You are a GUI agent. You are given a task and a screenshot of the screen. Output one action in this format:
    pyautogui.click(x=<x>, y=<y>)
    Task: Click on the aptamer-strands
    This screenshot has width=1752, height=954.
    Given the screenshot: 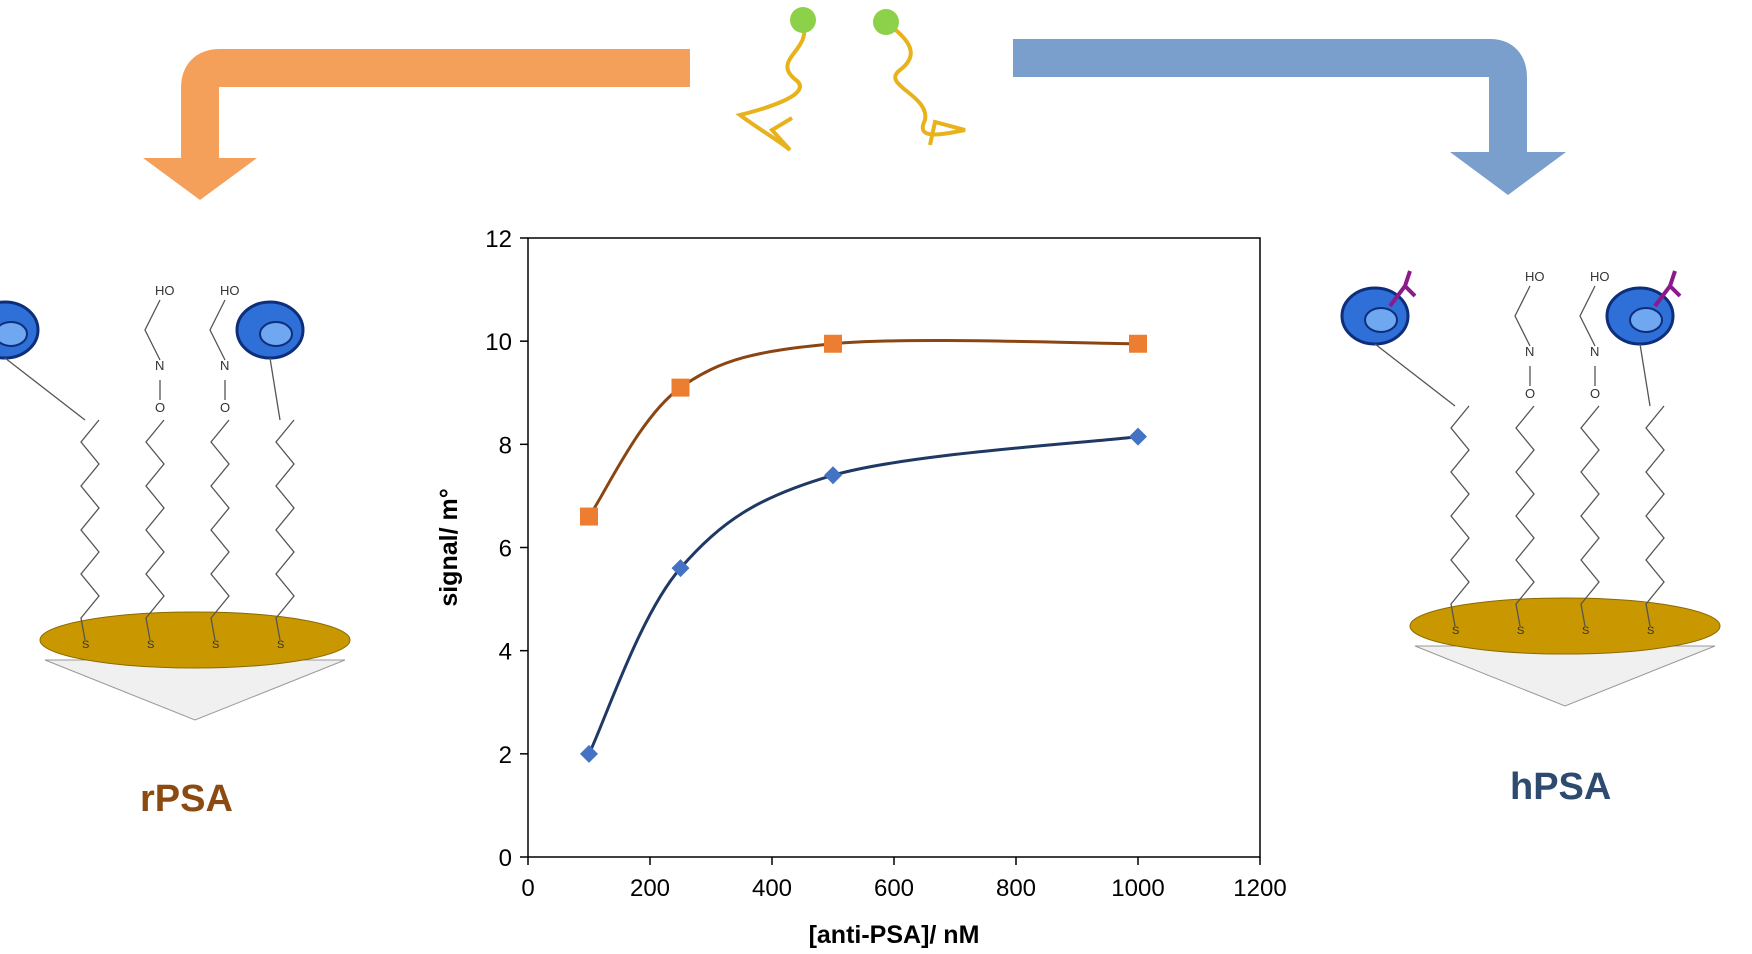 What is the action you would take?
    pyautogui.click(x=850, y=79)
    